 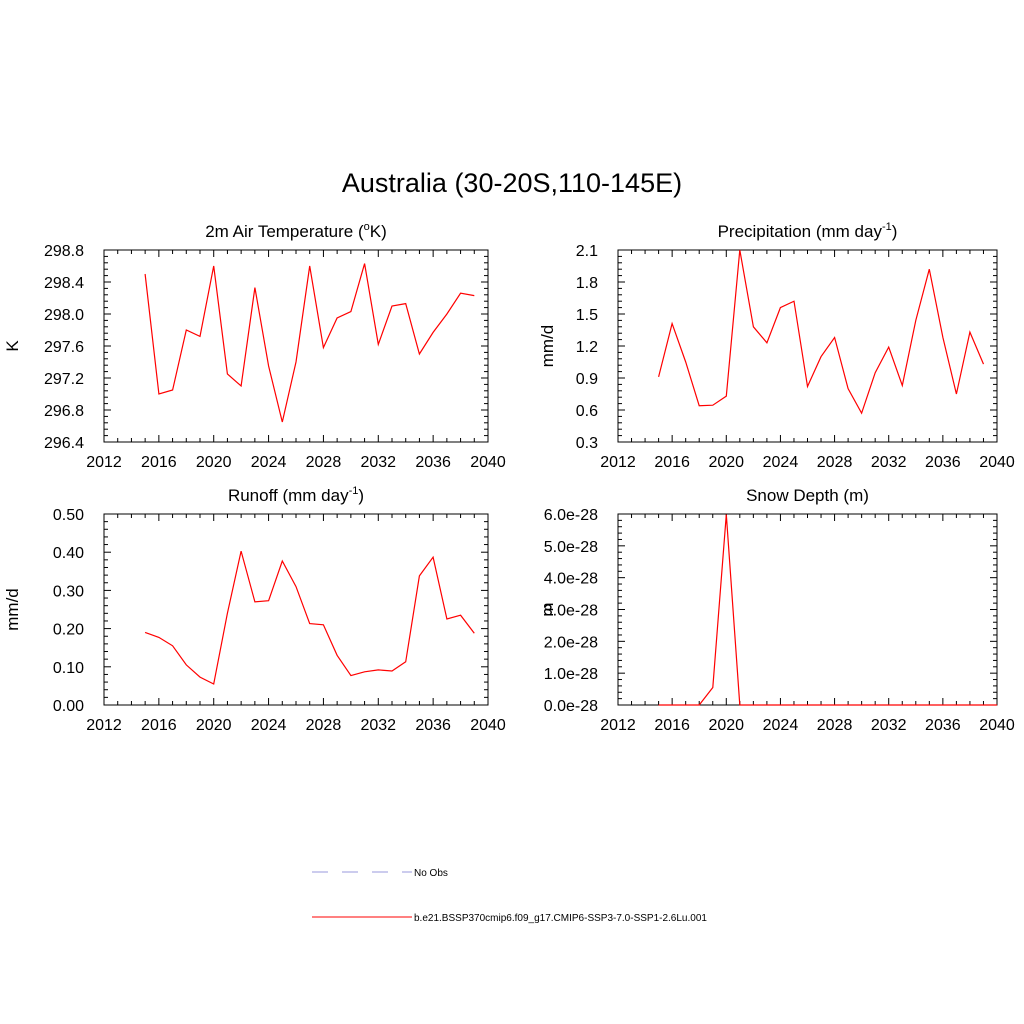 What do you see at coordinates (64, 251) in the screenshot?
I see `y-tick-label: 298.8` at bounding box center [64, 251].